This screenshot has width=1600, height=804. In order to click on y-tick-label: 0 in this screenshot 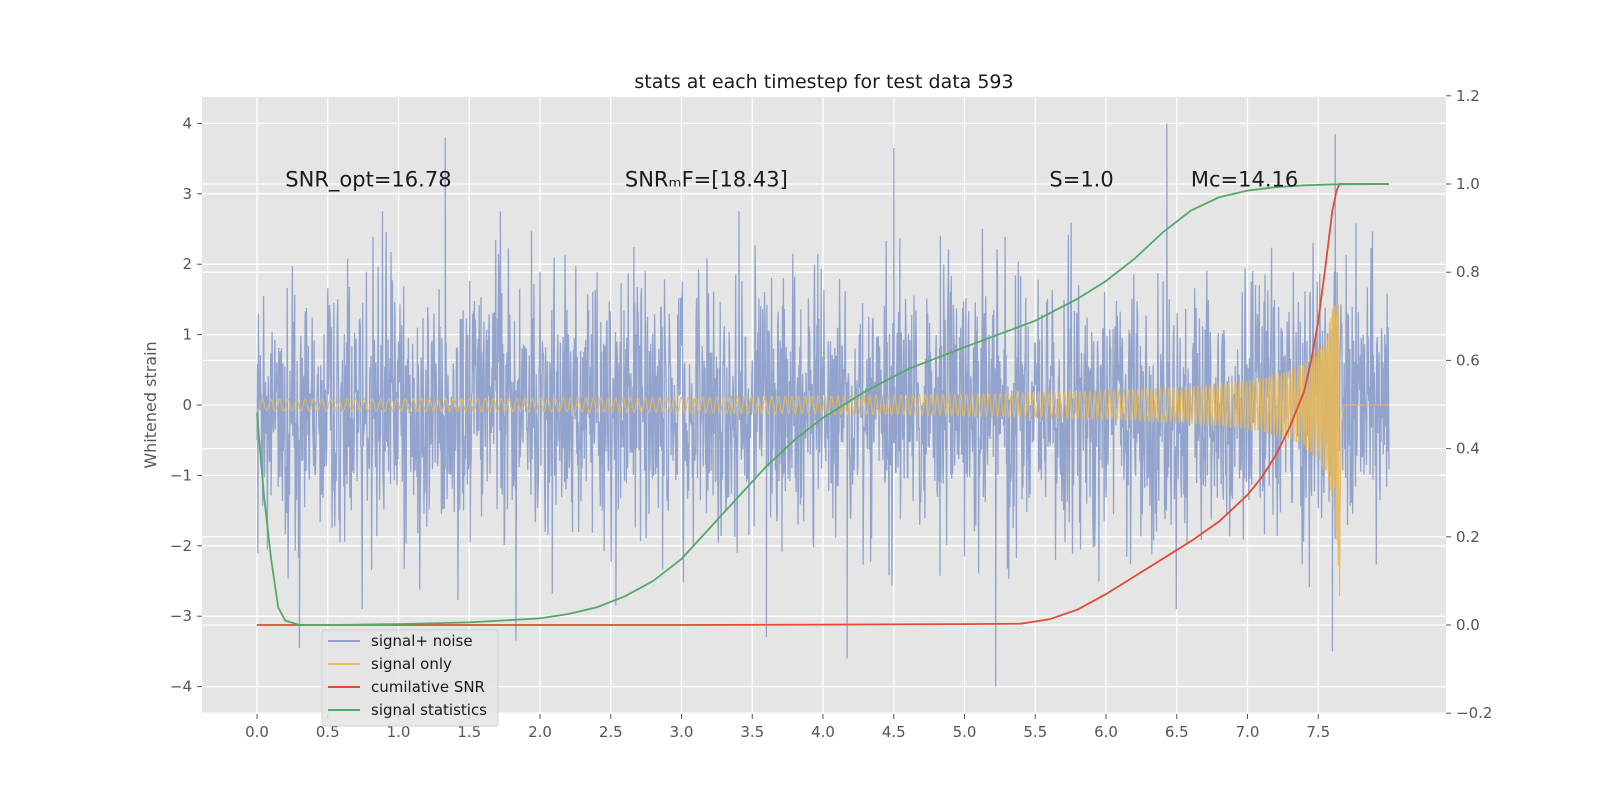, I will do `click(187, 405)`.